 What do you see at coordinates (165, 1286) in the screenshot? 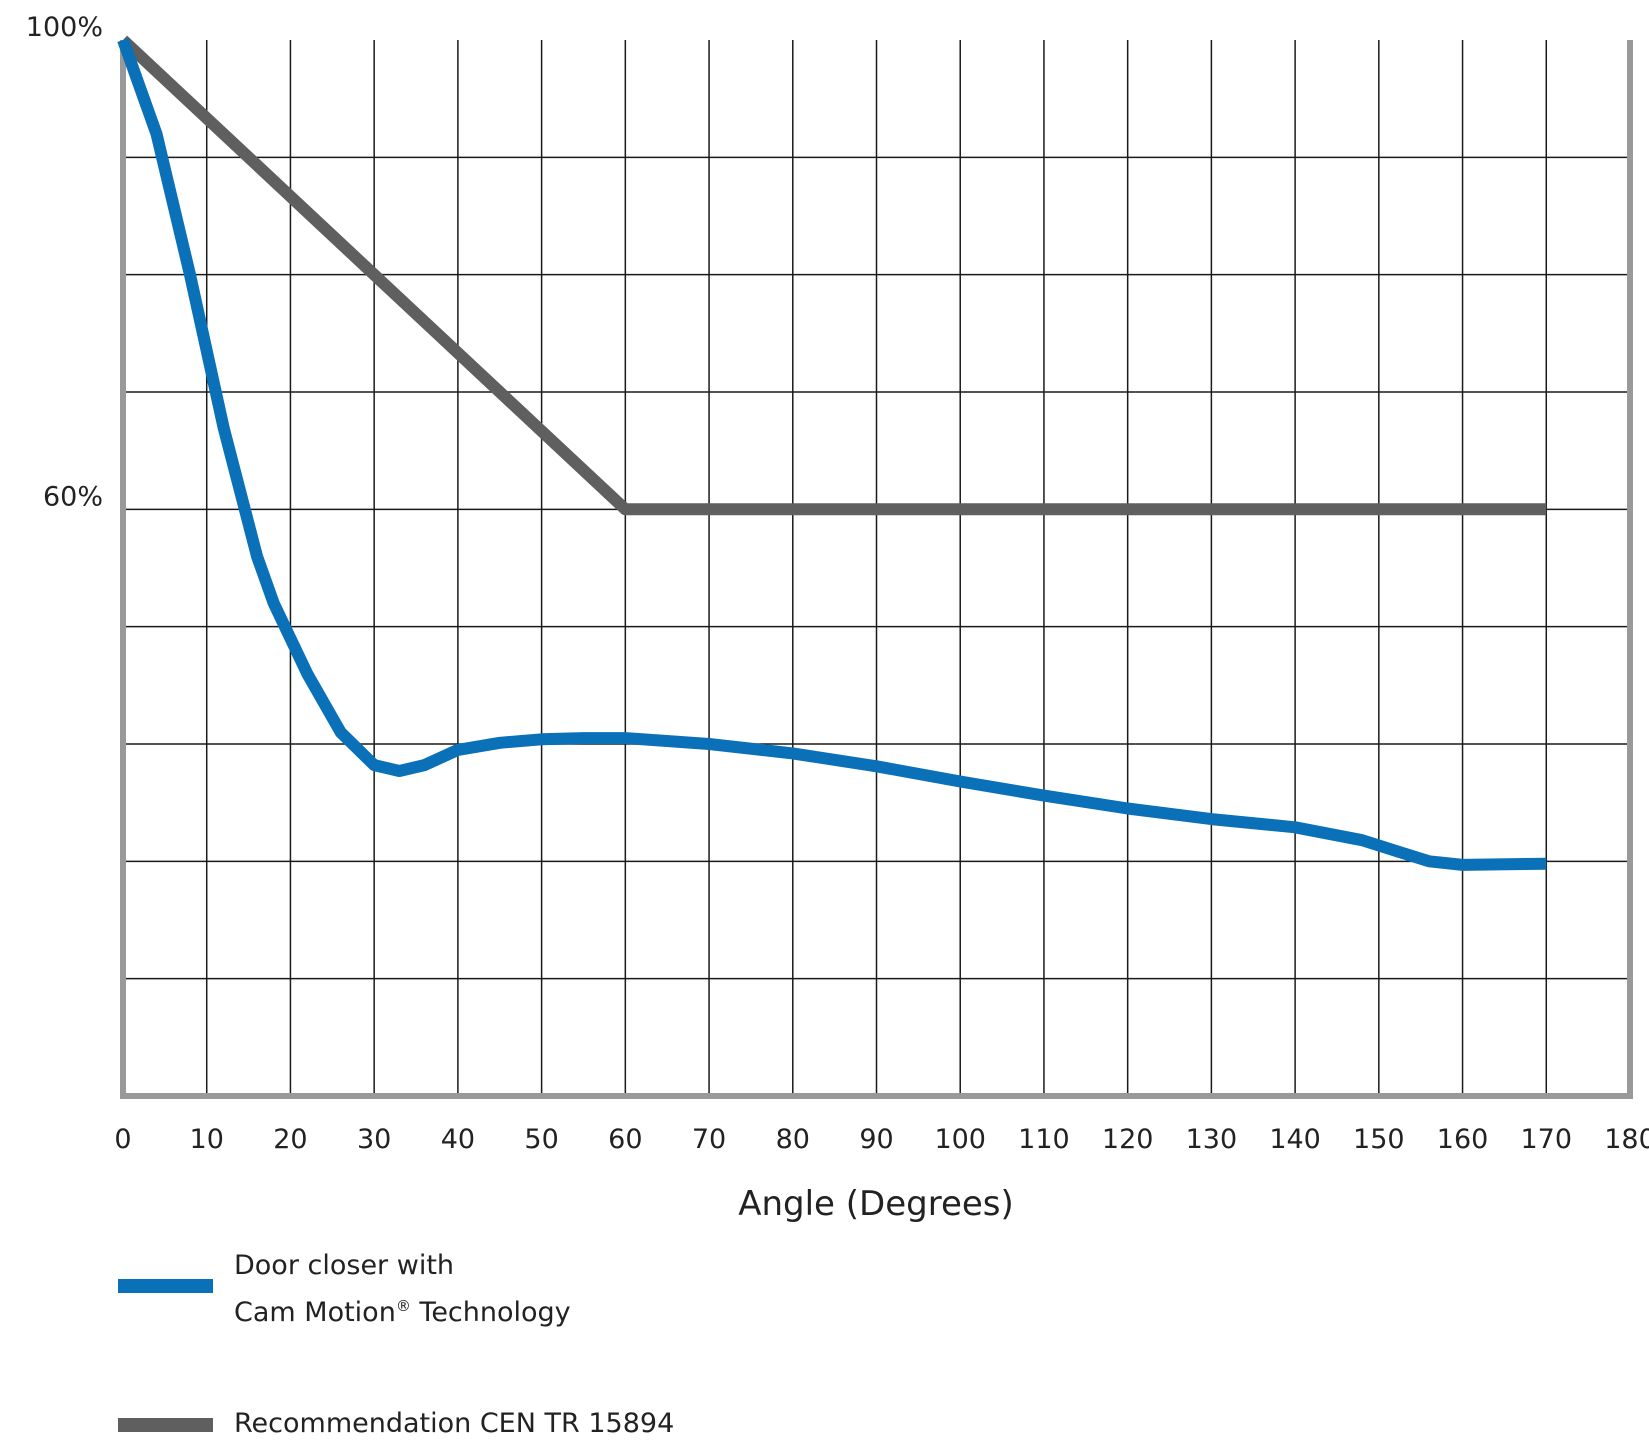
I see `legend-swatch-cam-motion` at bounding box center [165, 1286].